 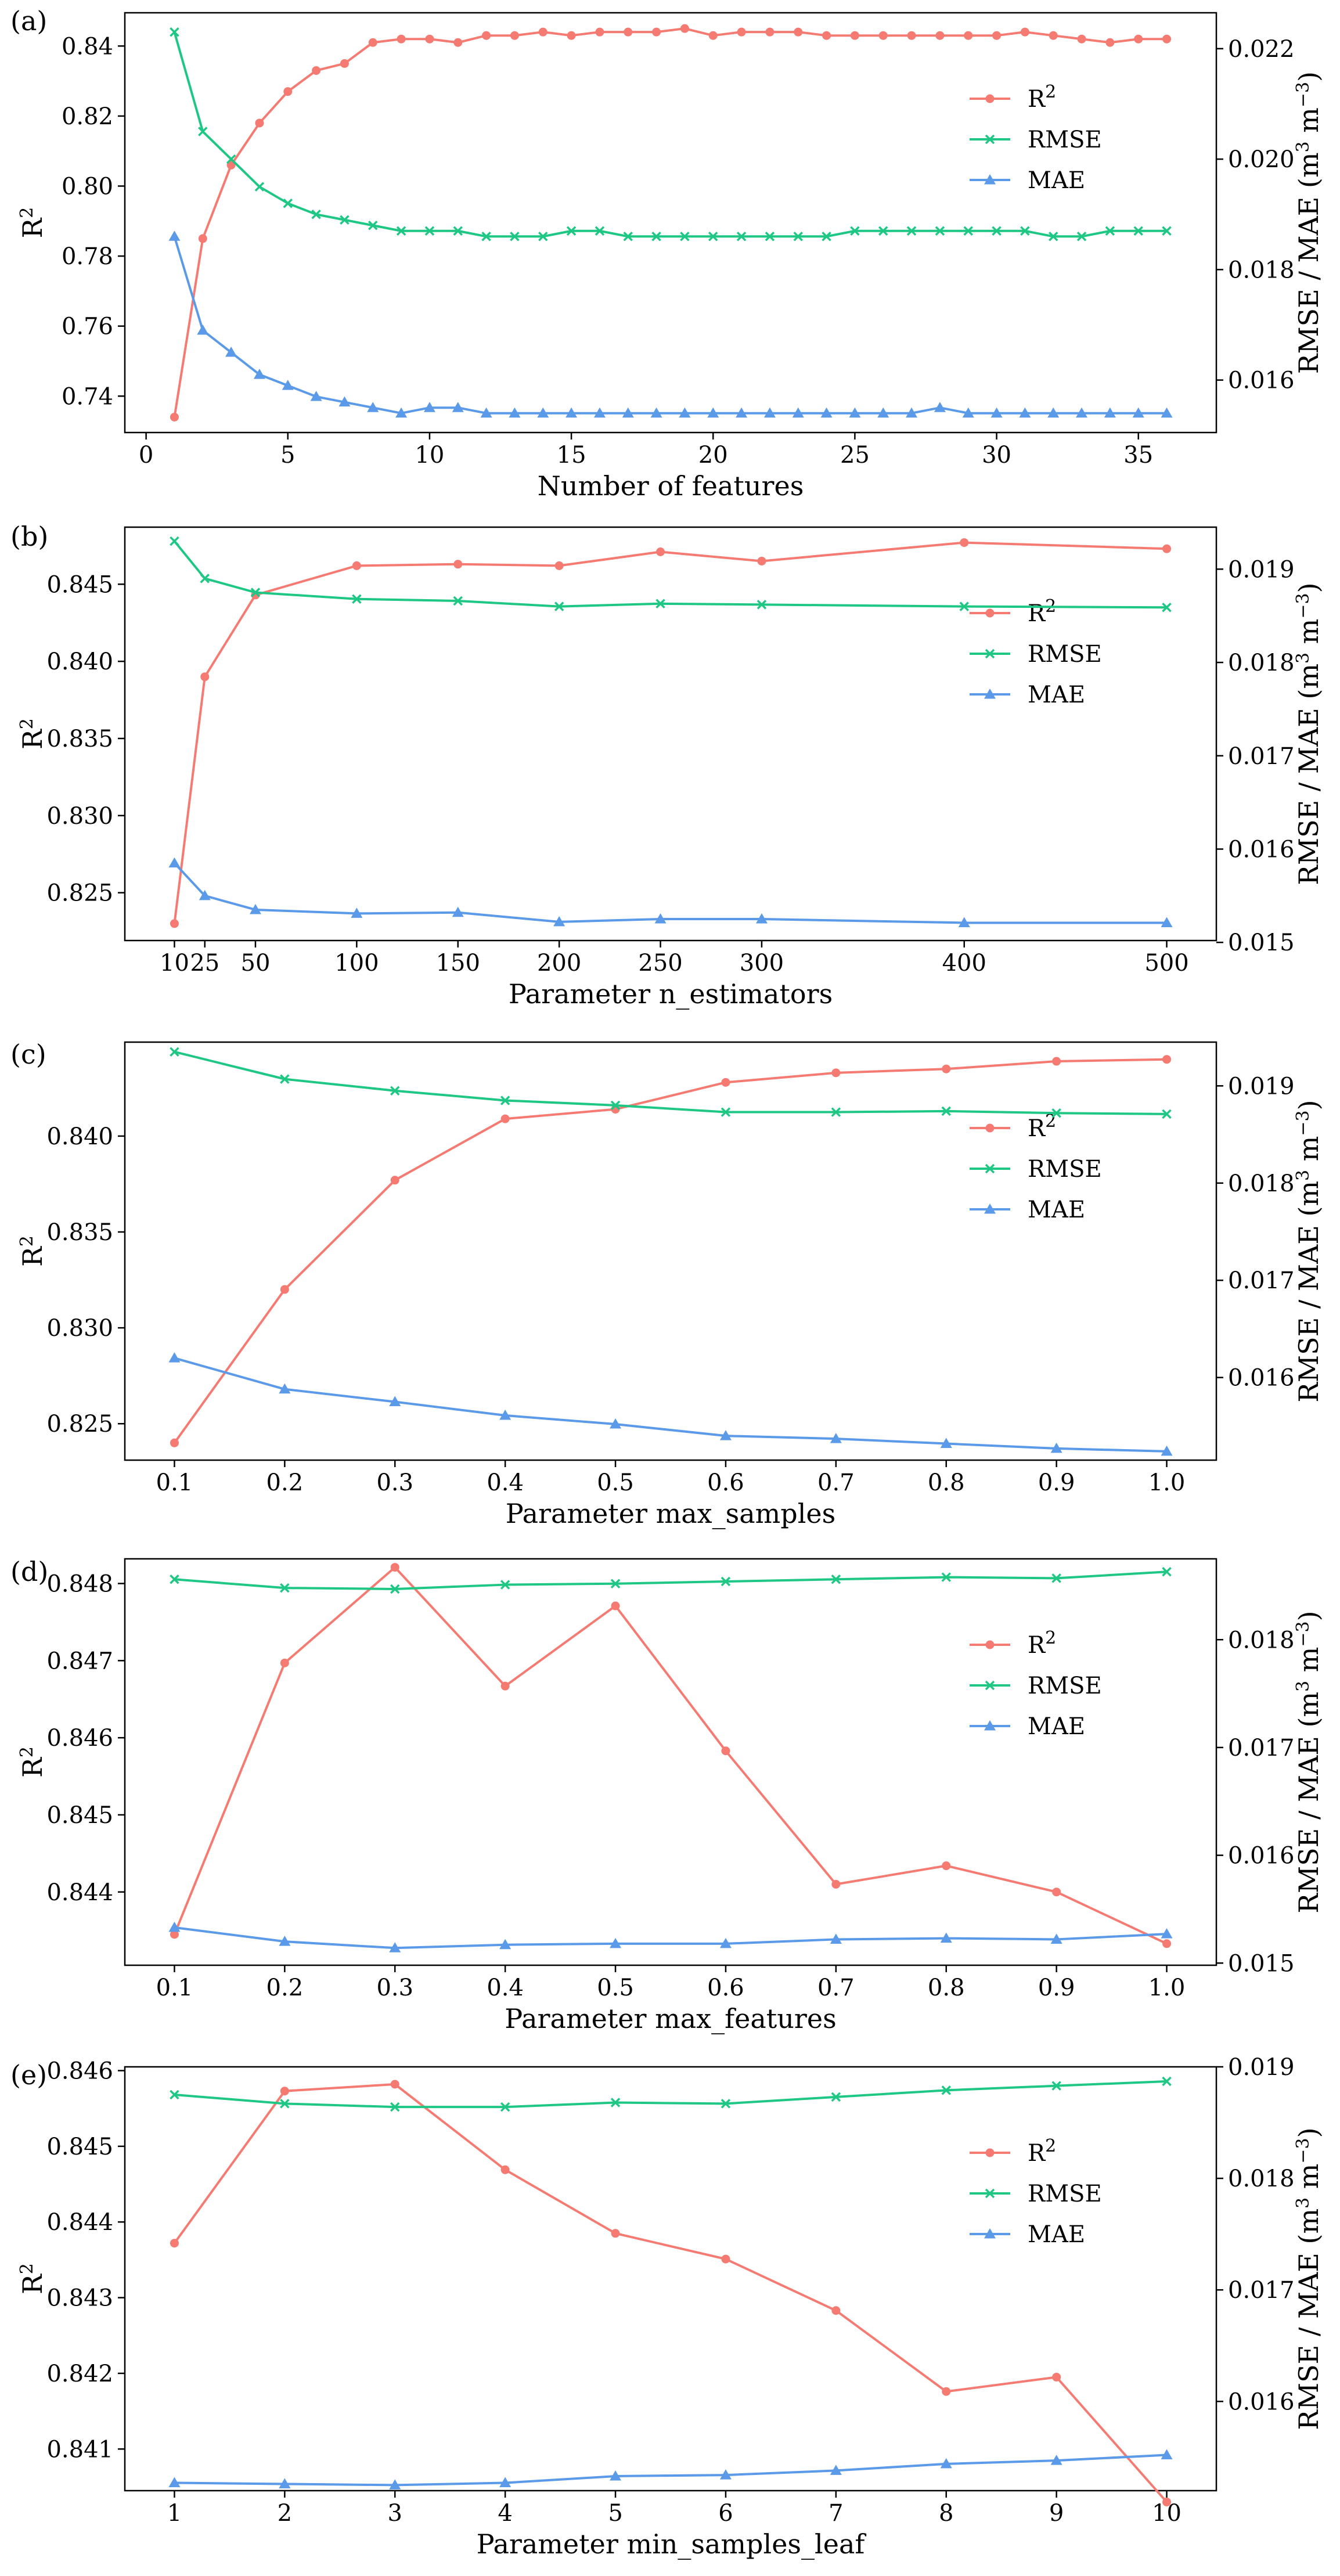 What do you see at coordinates (79, 1328) in the screenshot?
I see `y-left-tick-label: 0.830` at bounding box center [79, 1328].